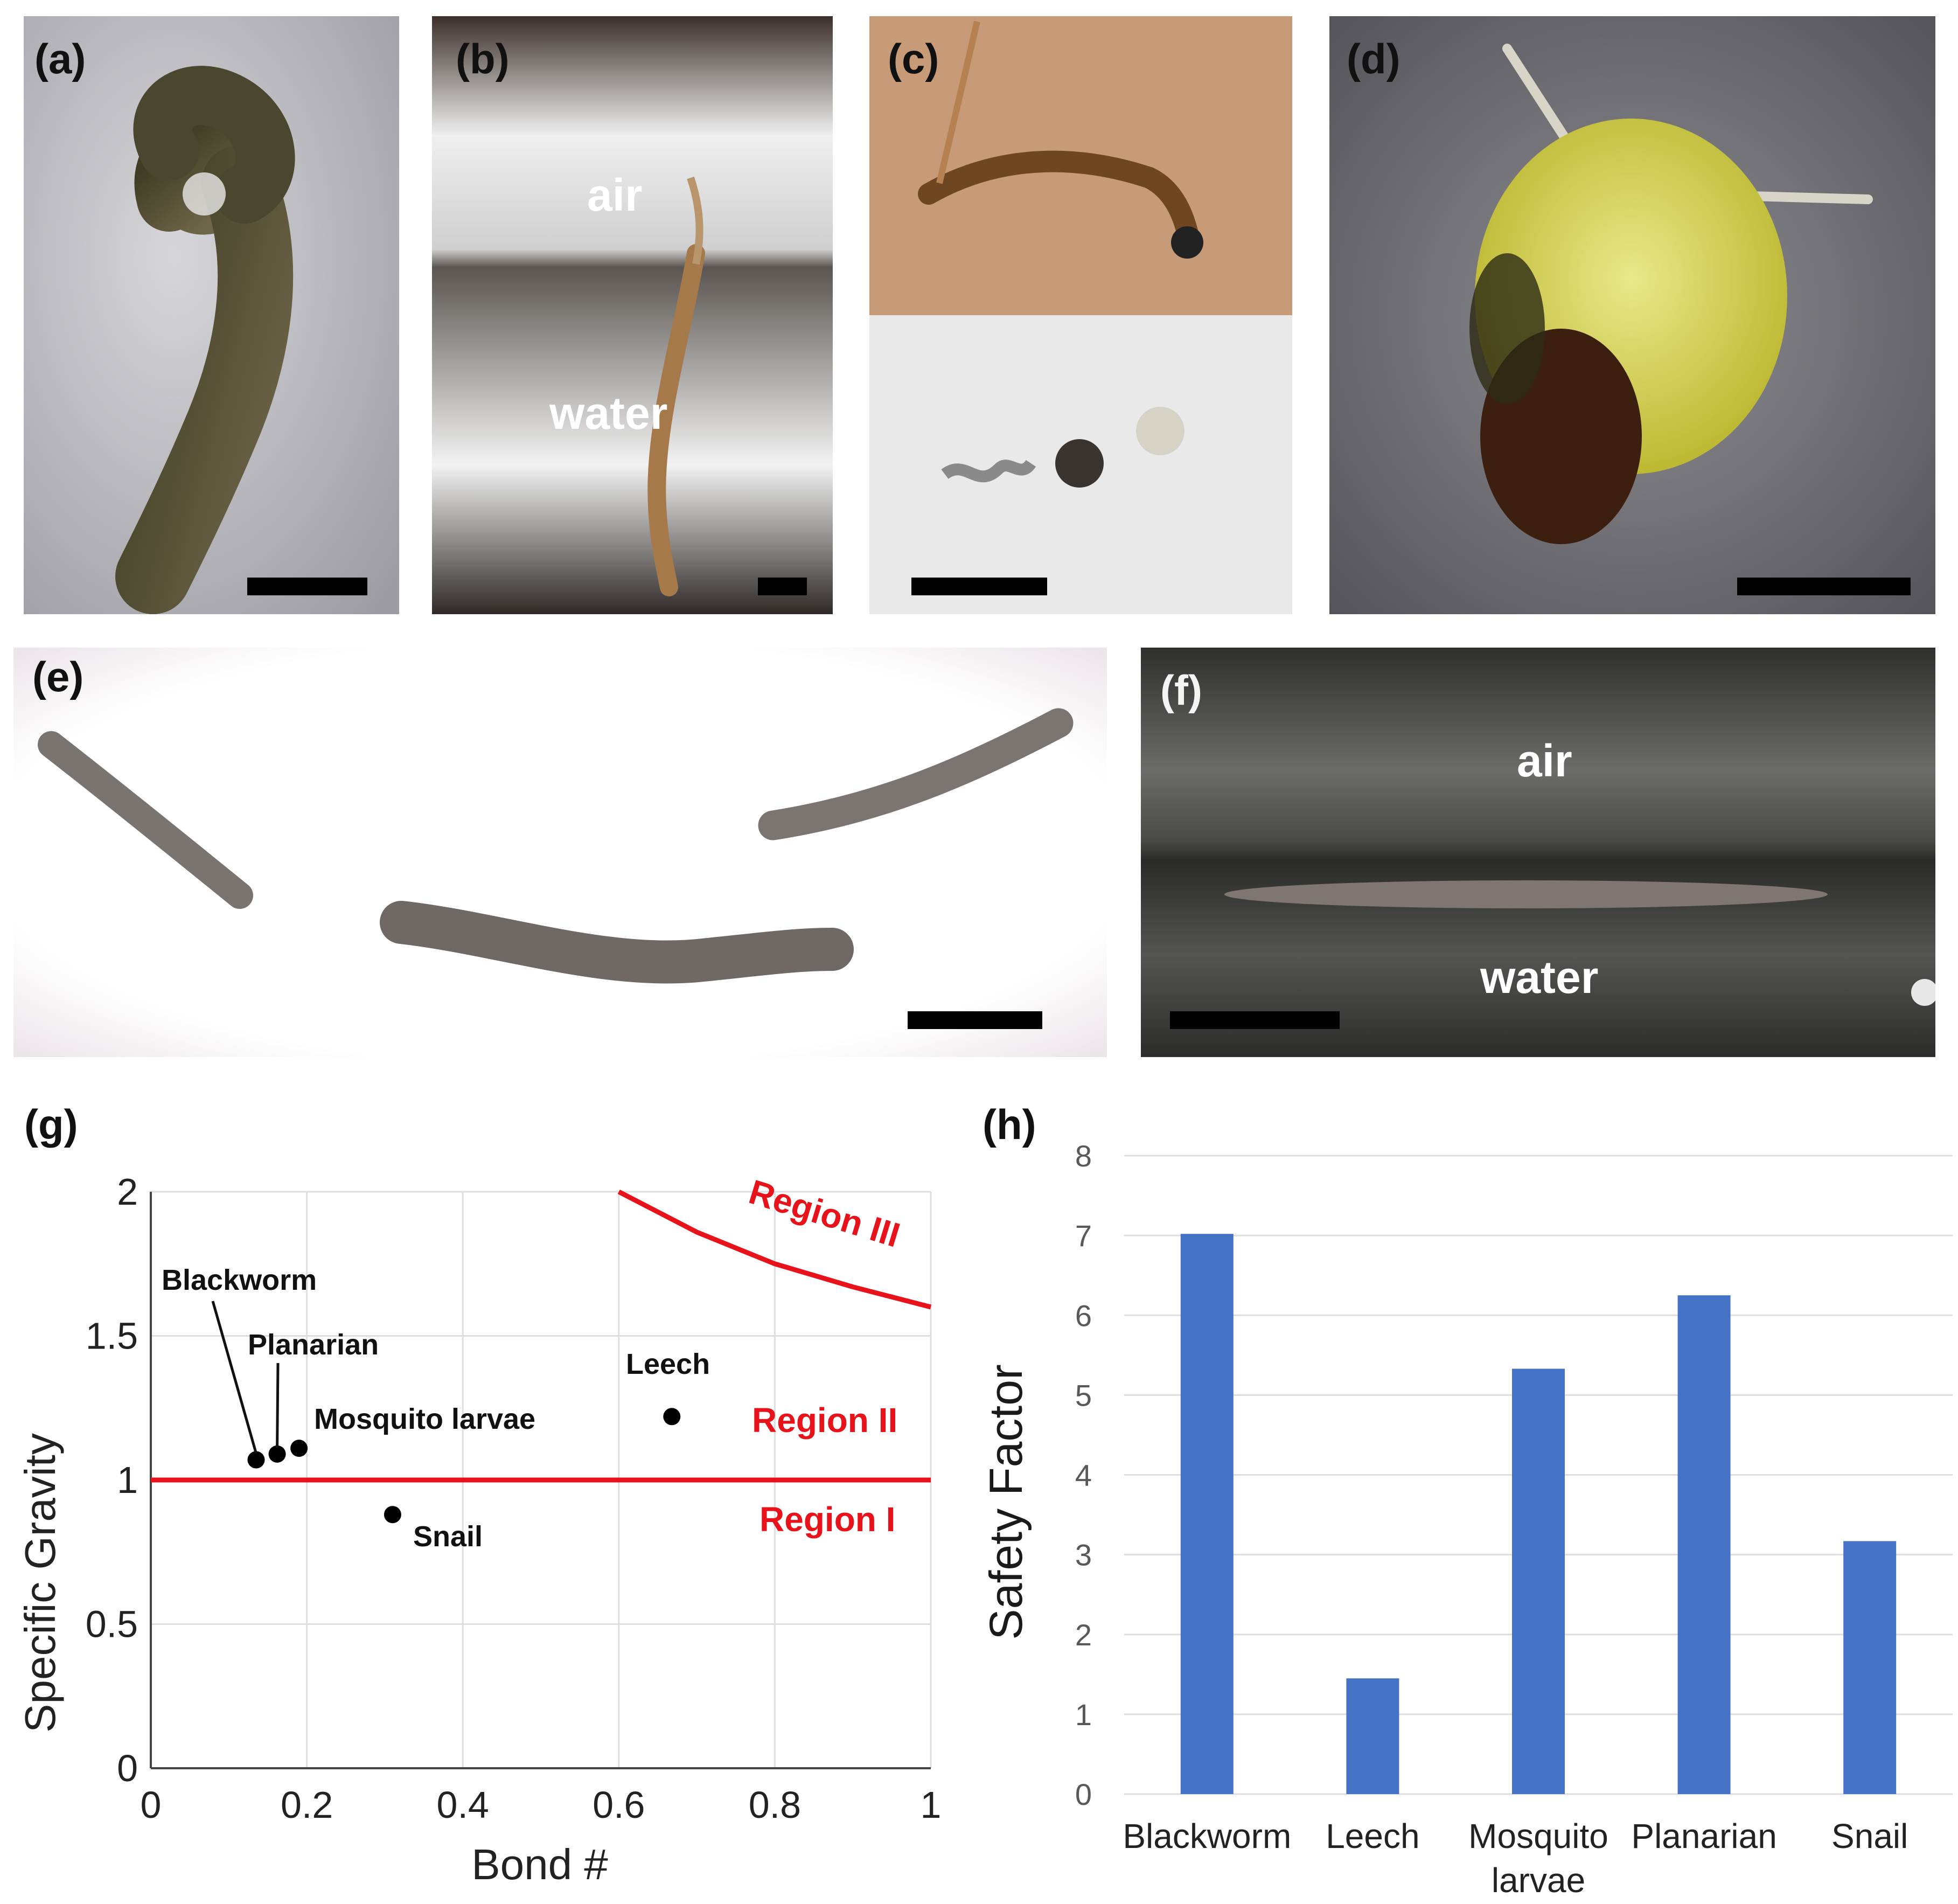 Image resolution: width=1958 pixels, height=1904 pixels. Describe the element at coordinates (128, 1768) in the screenshot. I see `y-tick-label-g: 0` at that location.